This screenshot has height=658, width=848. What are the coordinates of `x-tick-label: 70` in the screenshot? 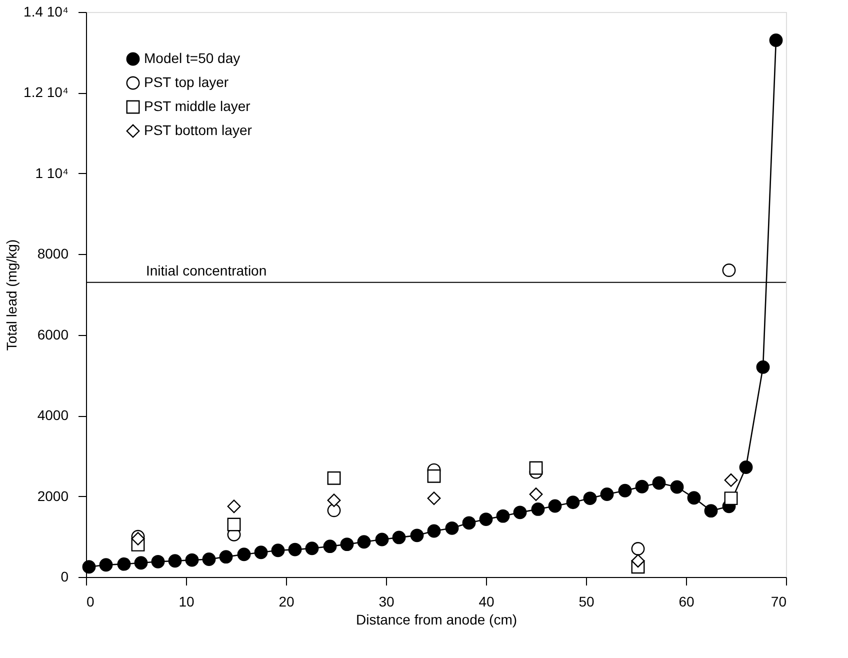 It's located at (778, 602).